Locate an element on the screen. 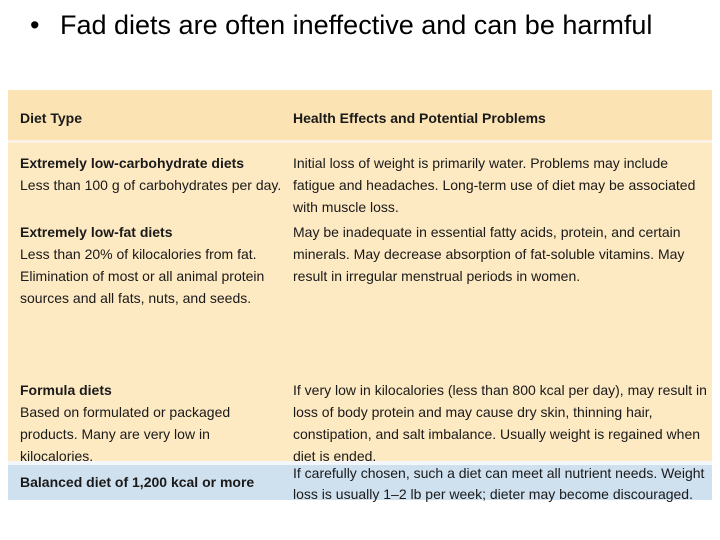  diet-type-title: Extremely low-fat diets is located at coordinates (96, 232).